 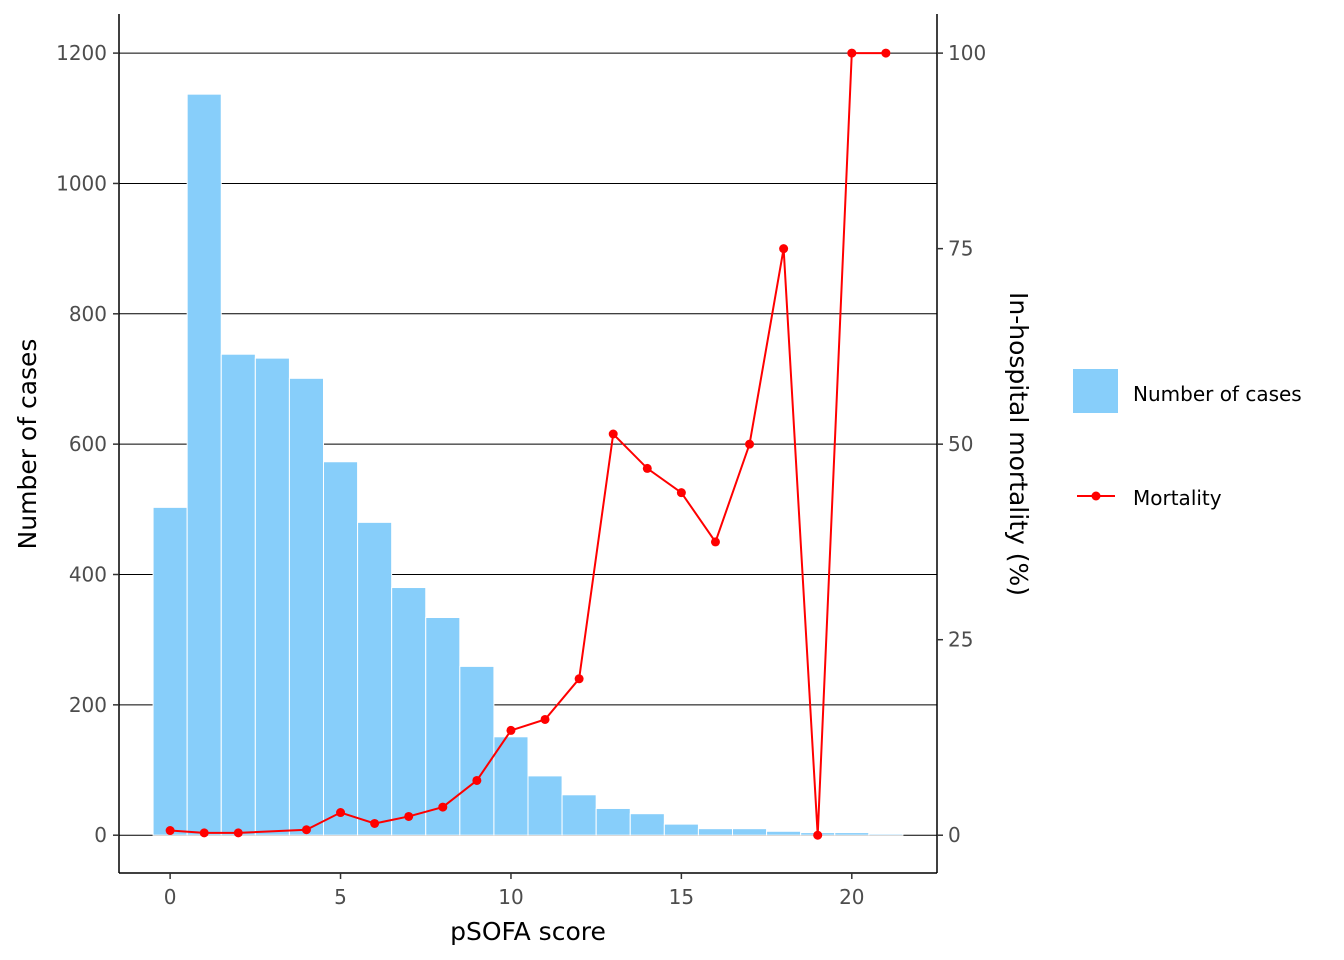 What do you see at coordinates (81, 53) in the screenshot?
I see `y-left-tick-label-1200: 1200` at bounding box center [81, 53].